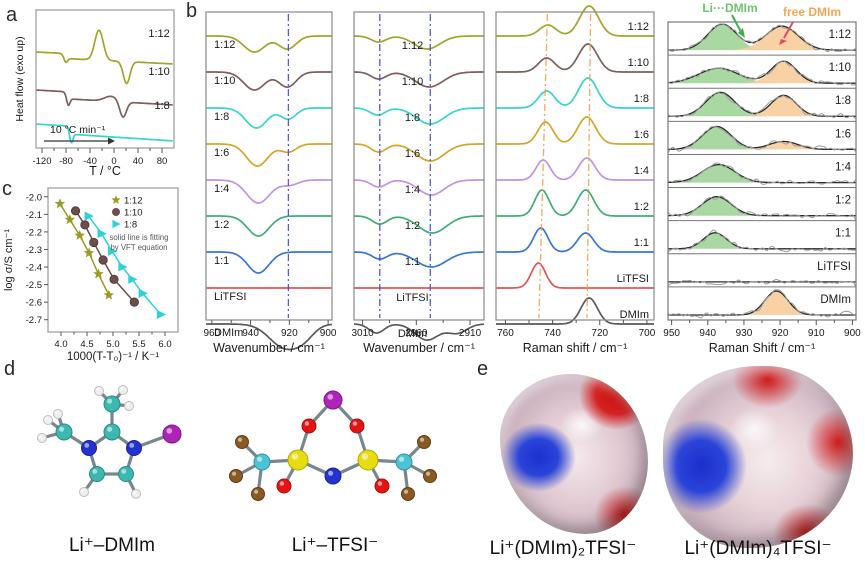  I want to click on svg-text: log σ/S cm⁻¹, so click(9, 260).